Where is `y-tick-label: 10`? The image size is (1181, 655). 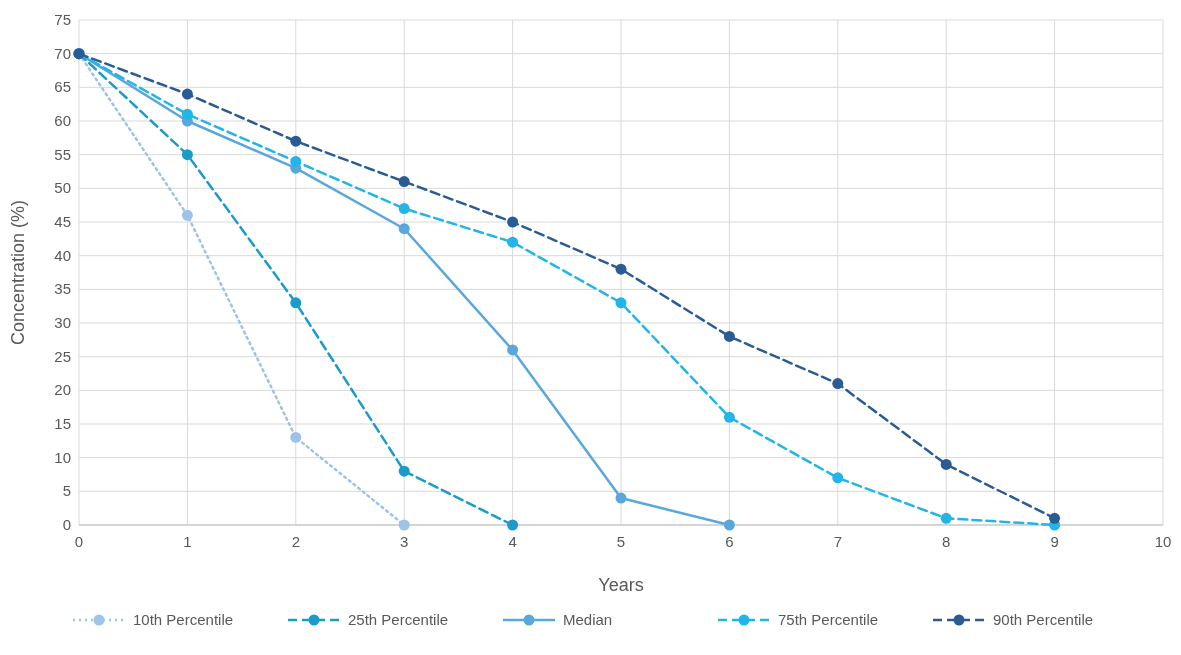 y-tick-label: 10 is located at coordinates (62, 457).